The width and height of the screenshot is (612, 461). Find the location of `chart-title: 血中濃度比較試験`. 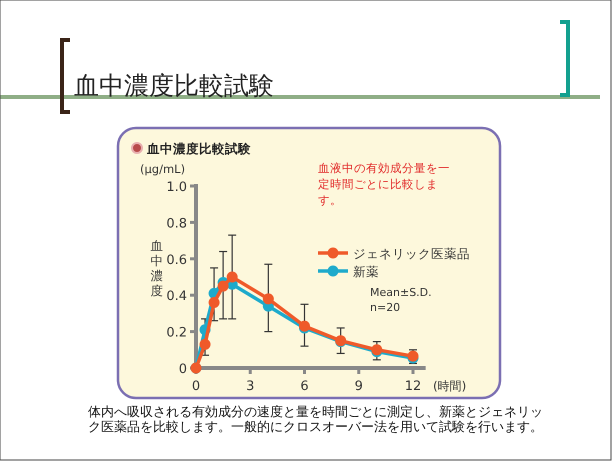

chart-title: 血中濃度比較試験 is located at coordinates (174, 85).